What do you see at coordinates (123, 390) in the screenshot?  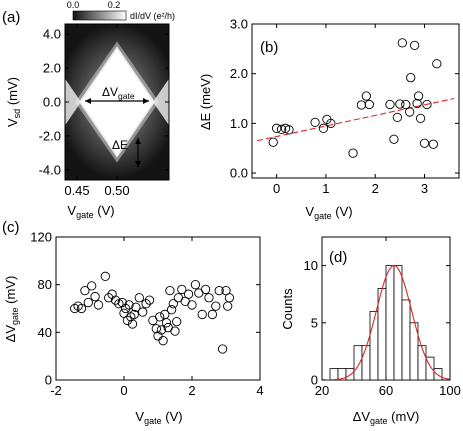 I see `panel-c-x-tick-label: 0` at bounding box center [123, 390].